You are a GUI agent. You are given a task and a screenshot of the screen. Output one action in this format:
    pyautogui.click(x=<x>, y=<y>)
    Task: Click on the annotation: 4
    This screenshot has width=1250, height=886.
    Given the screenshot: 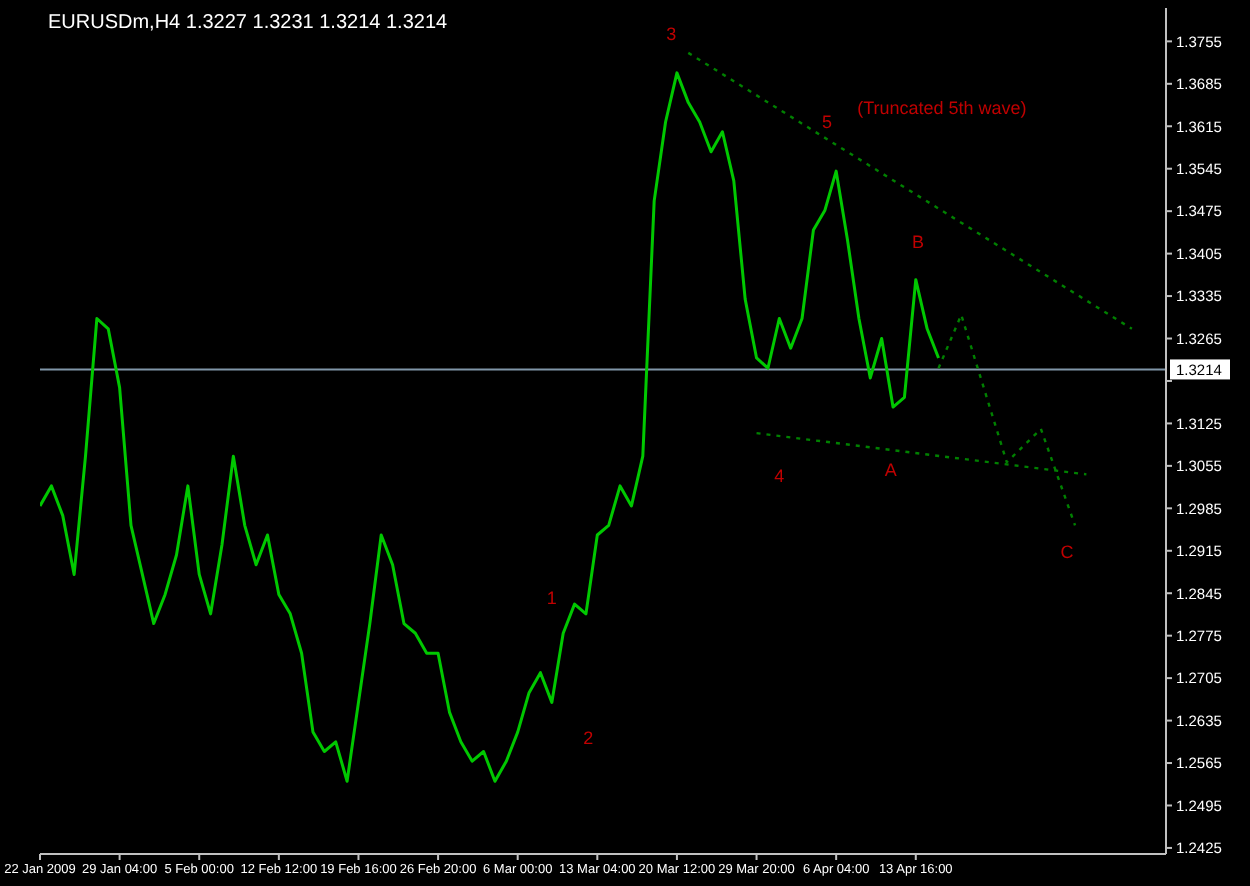 What is the action you would take?
    pyautogui.click(x=779, y=476)
    